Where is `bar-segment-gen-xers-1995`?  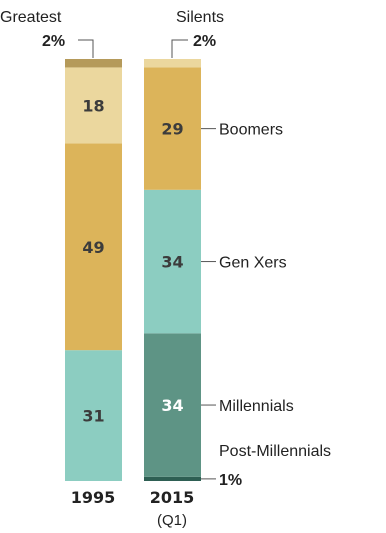
bar-segment-gen-xers-1995 is located at coordinates (93, 247).